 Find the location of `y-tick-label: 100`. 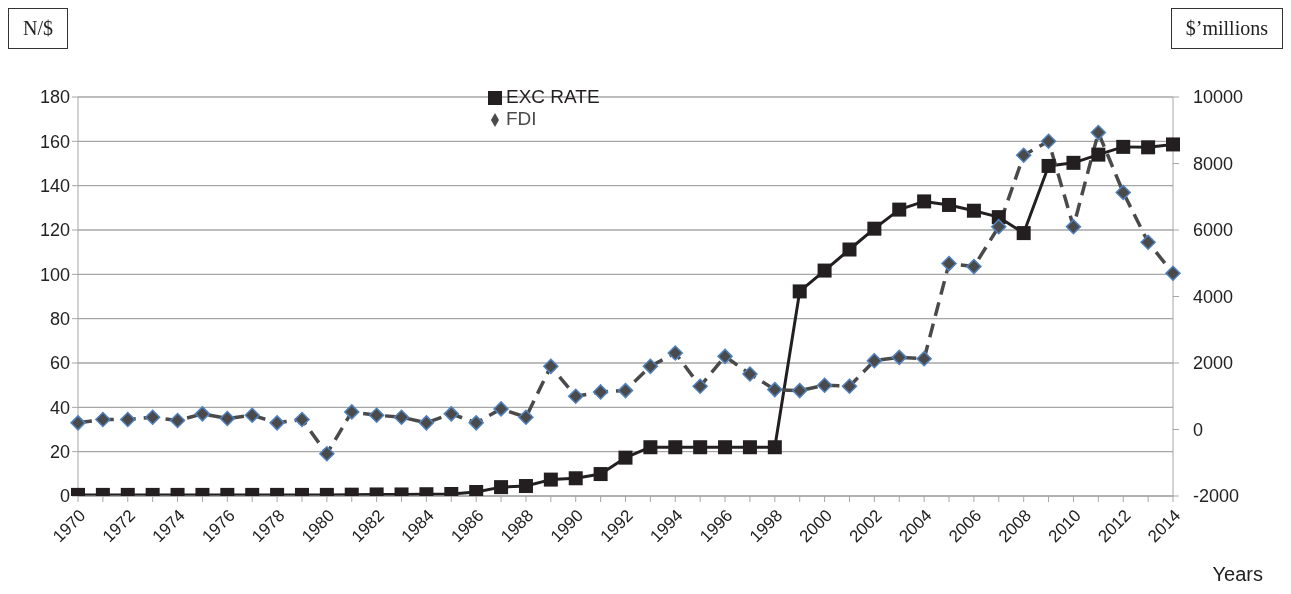

y-tick-label: 100 is located at coordinates (54, 274).